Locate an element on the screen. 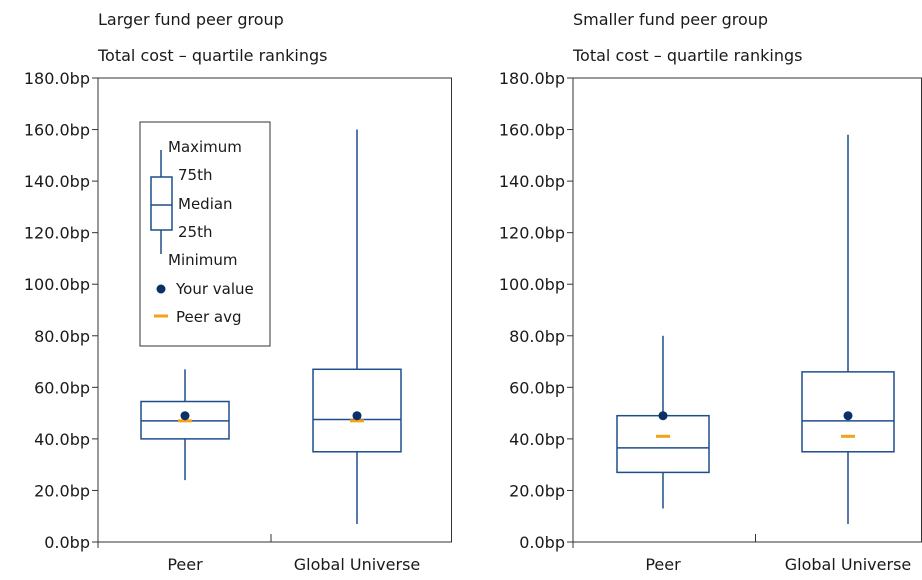 This screenshot has height=580, width=922. right-peer-category-label: Peer is located at coordinates (663, 564).